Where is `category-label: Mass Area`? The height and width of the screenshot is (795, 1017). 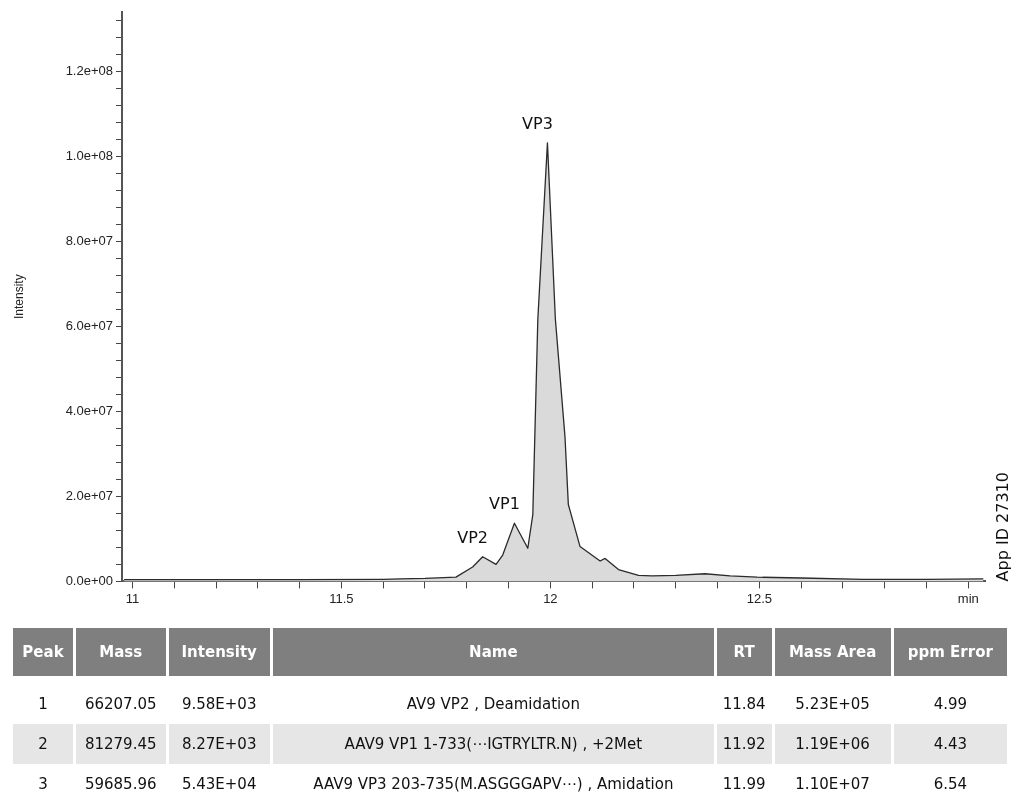
category-label: Mass Area is located at coordinates (832, 652).